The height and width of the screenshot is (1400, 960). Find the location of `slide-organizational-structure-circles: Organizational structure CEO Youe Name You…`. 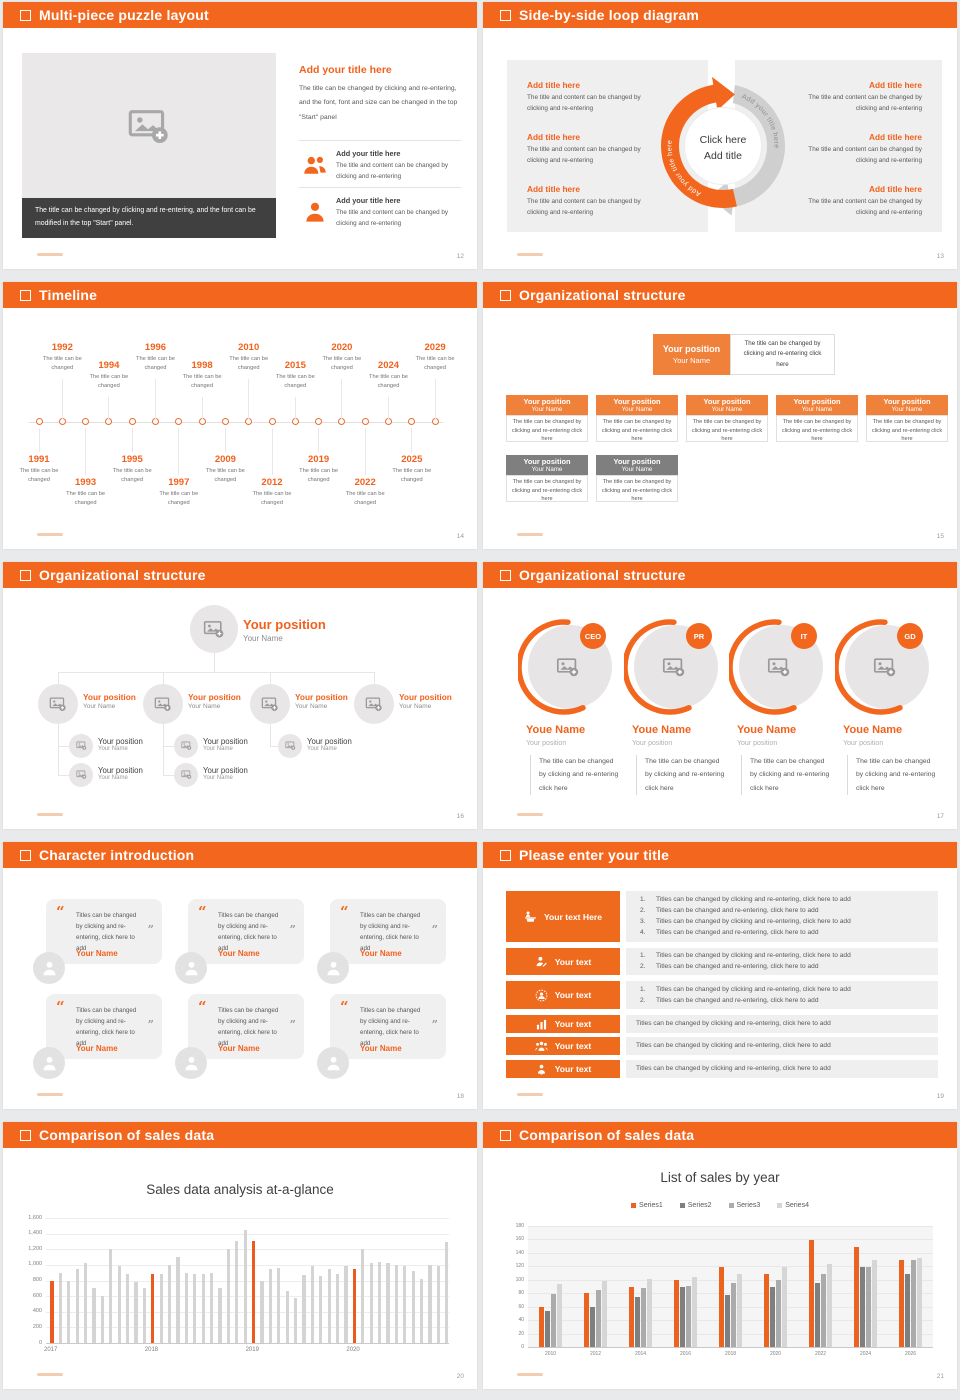

slide-organizational-structure-circles: Organizational structure CEO Youe Name You… is located at coordinates (720, 695).